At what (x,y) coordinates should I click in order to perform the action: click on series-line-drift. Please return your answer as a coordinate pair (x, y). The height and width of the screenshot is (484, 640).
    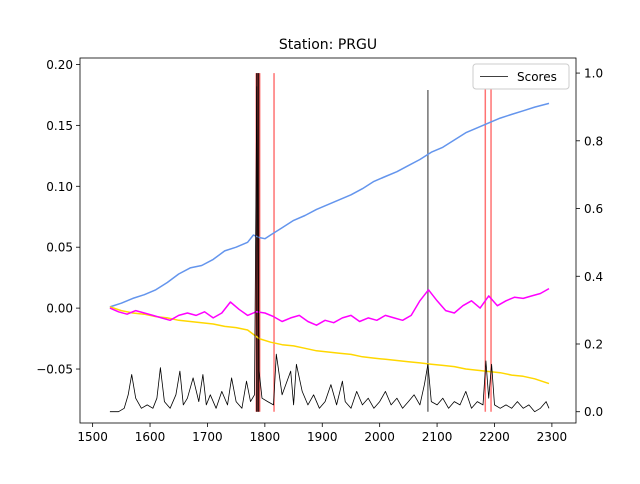
    Looking at the image, I should click on (329, 345).